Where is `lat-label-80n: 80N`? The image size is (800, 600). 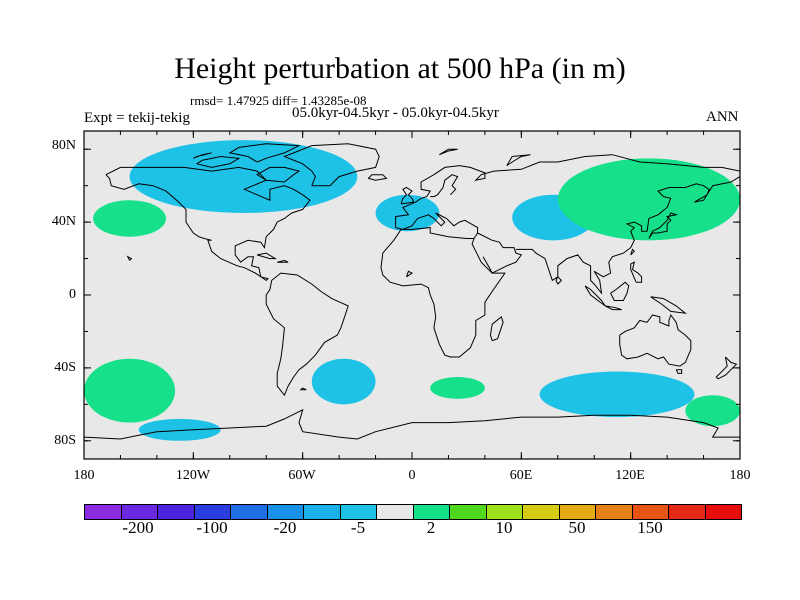
lat-label-80n: 80N is located at coordinates (63, 145).